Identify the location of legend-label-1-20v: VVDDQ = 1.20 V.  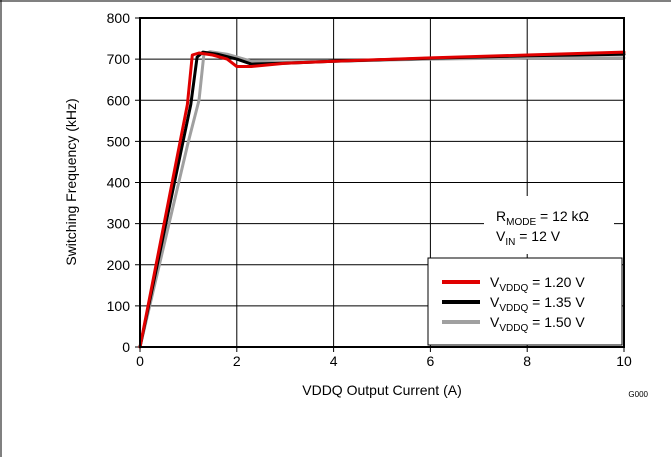
(537, 284).